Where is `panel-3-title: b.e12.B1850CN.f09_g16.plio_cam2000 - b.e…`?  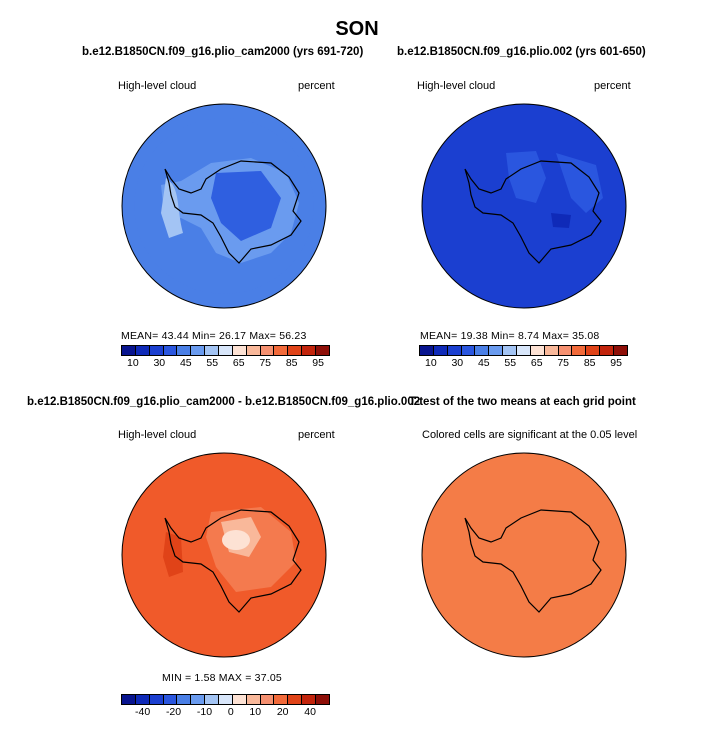 panel-3-title: b.e12.B1850CN.f09_g16.plio_cam2000 - b.e… is located at coordinates (224, 402).